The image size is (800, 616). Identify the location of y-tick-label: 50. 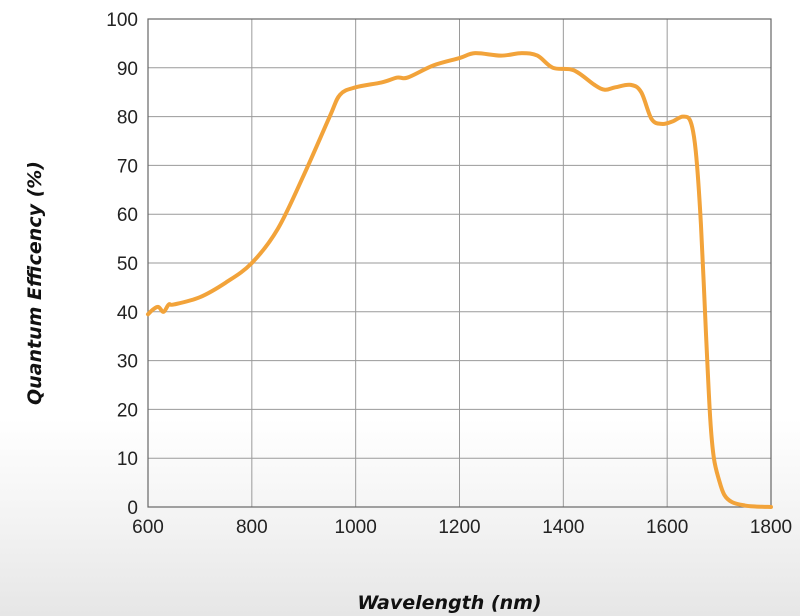
(127, 264).